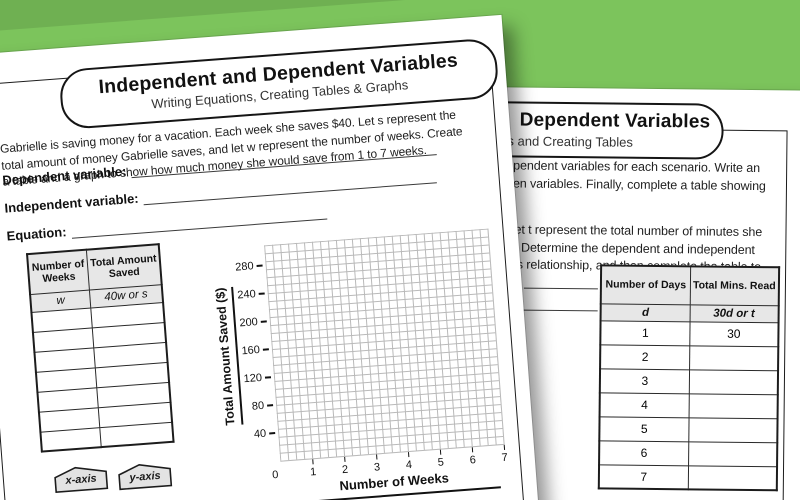 This screenshot has width=800, height=500. What do you see at coordinates (345, 470) in the screenshot?
I see `x-tick-label: 2` at bounding box center [345, 470].